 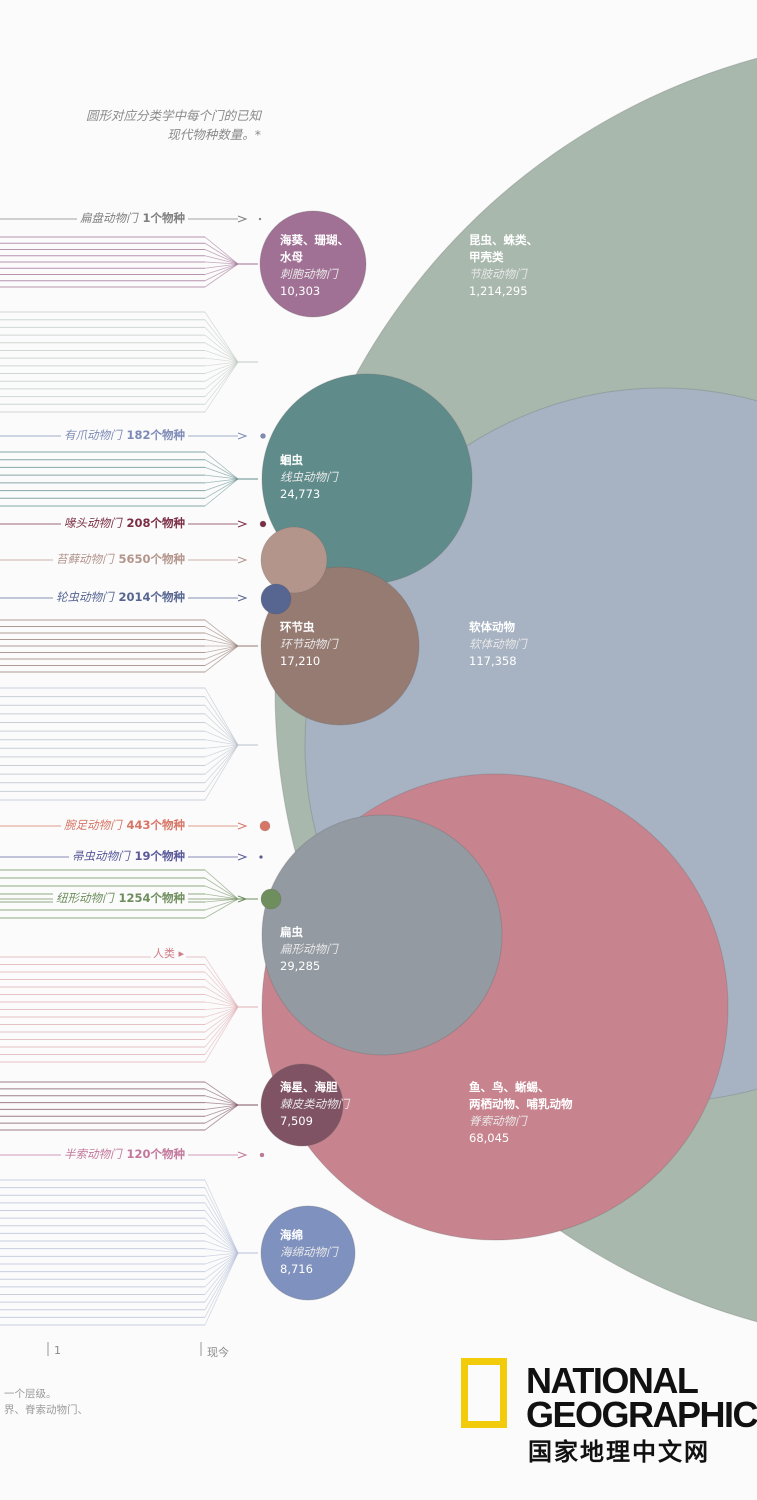 I want to click on bubble-phylum-name: 海绵动物门, so click(x=309, y=1252).